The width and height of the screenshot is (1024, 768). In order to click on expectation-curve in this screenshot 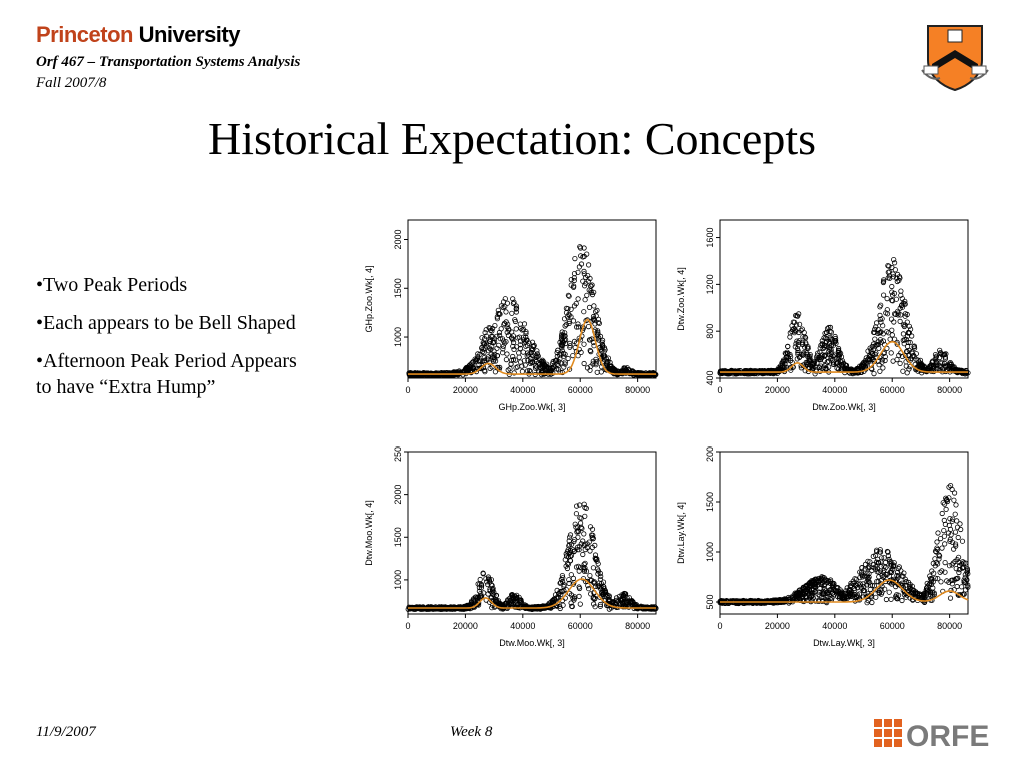, I will do `click(844, 591)`.